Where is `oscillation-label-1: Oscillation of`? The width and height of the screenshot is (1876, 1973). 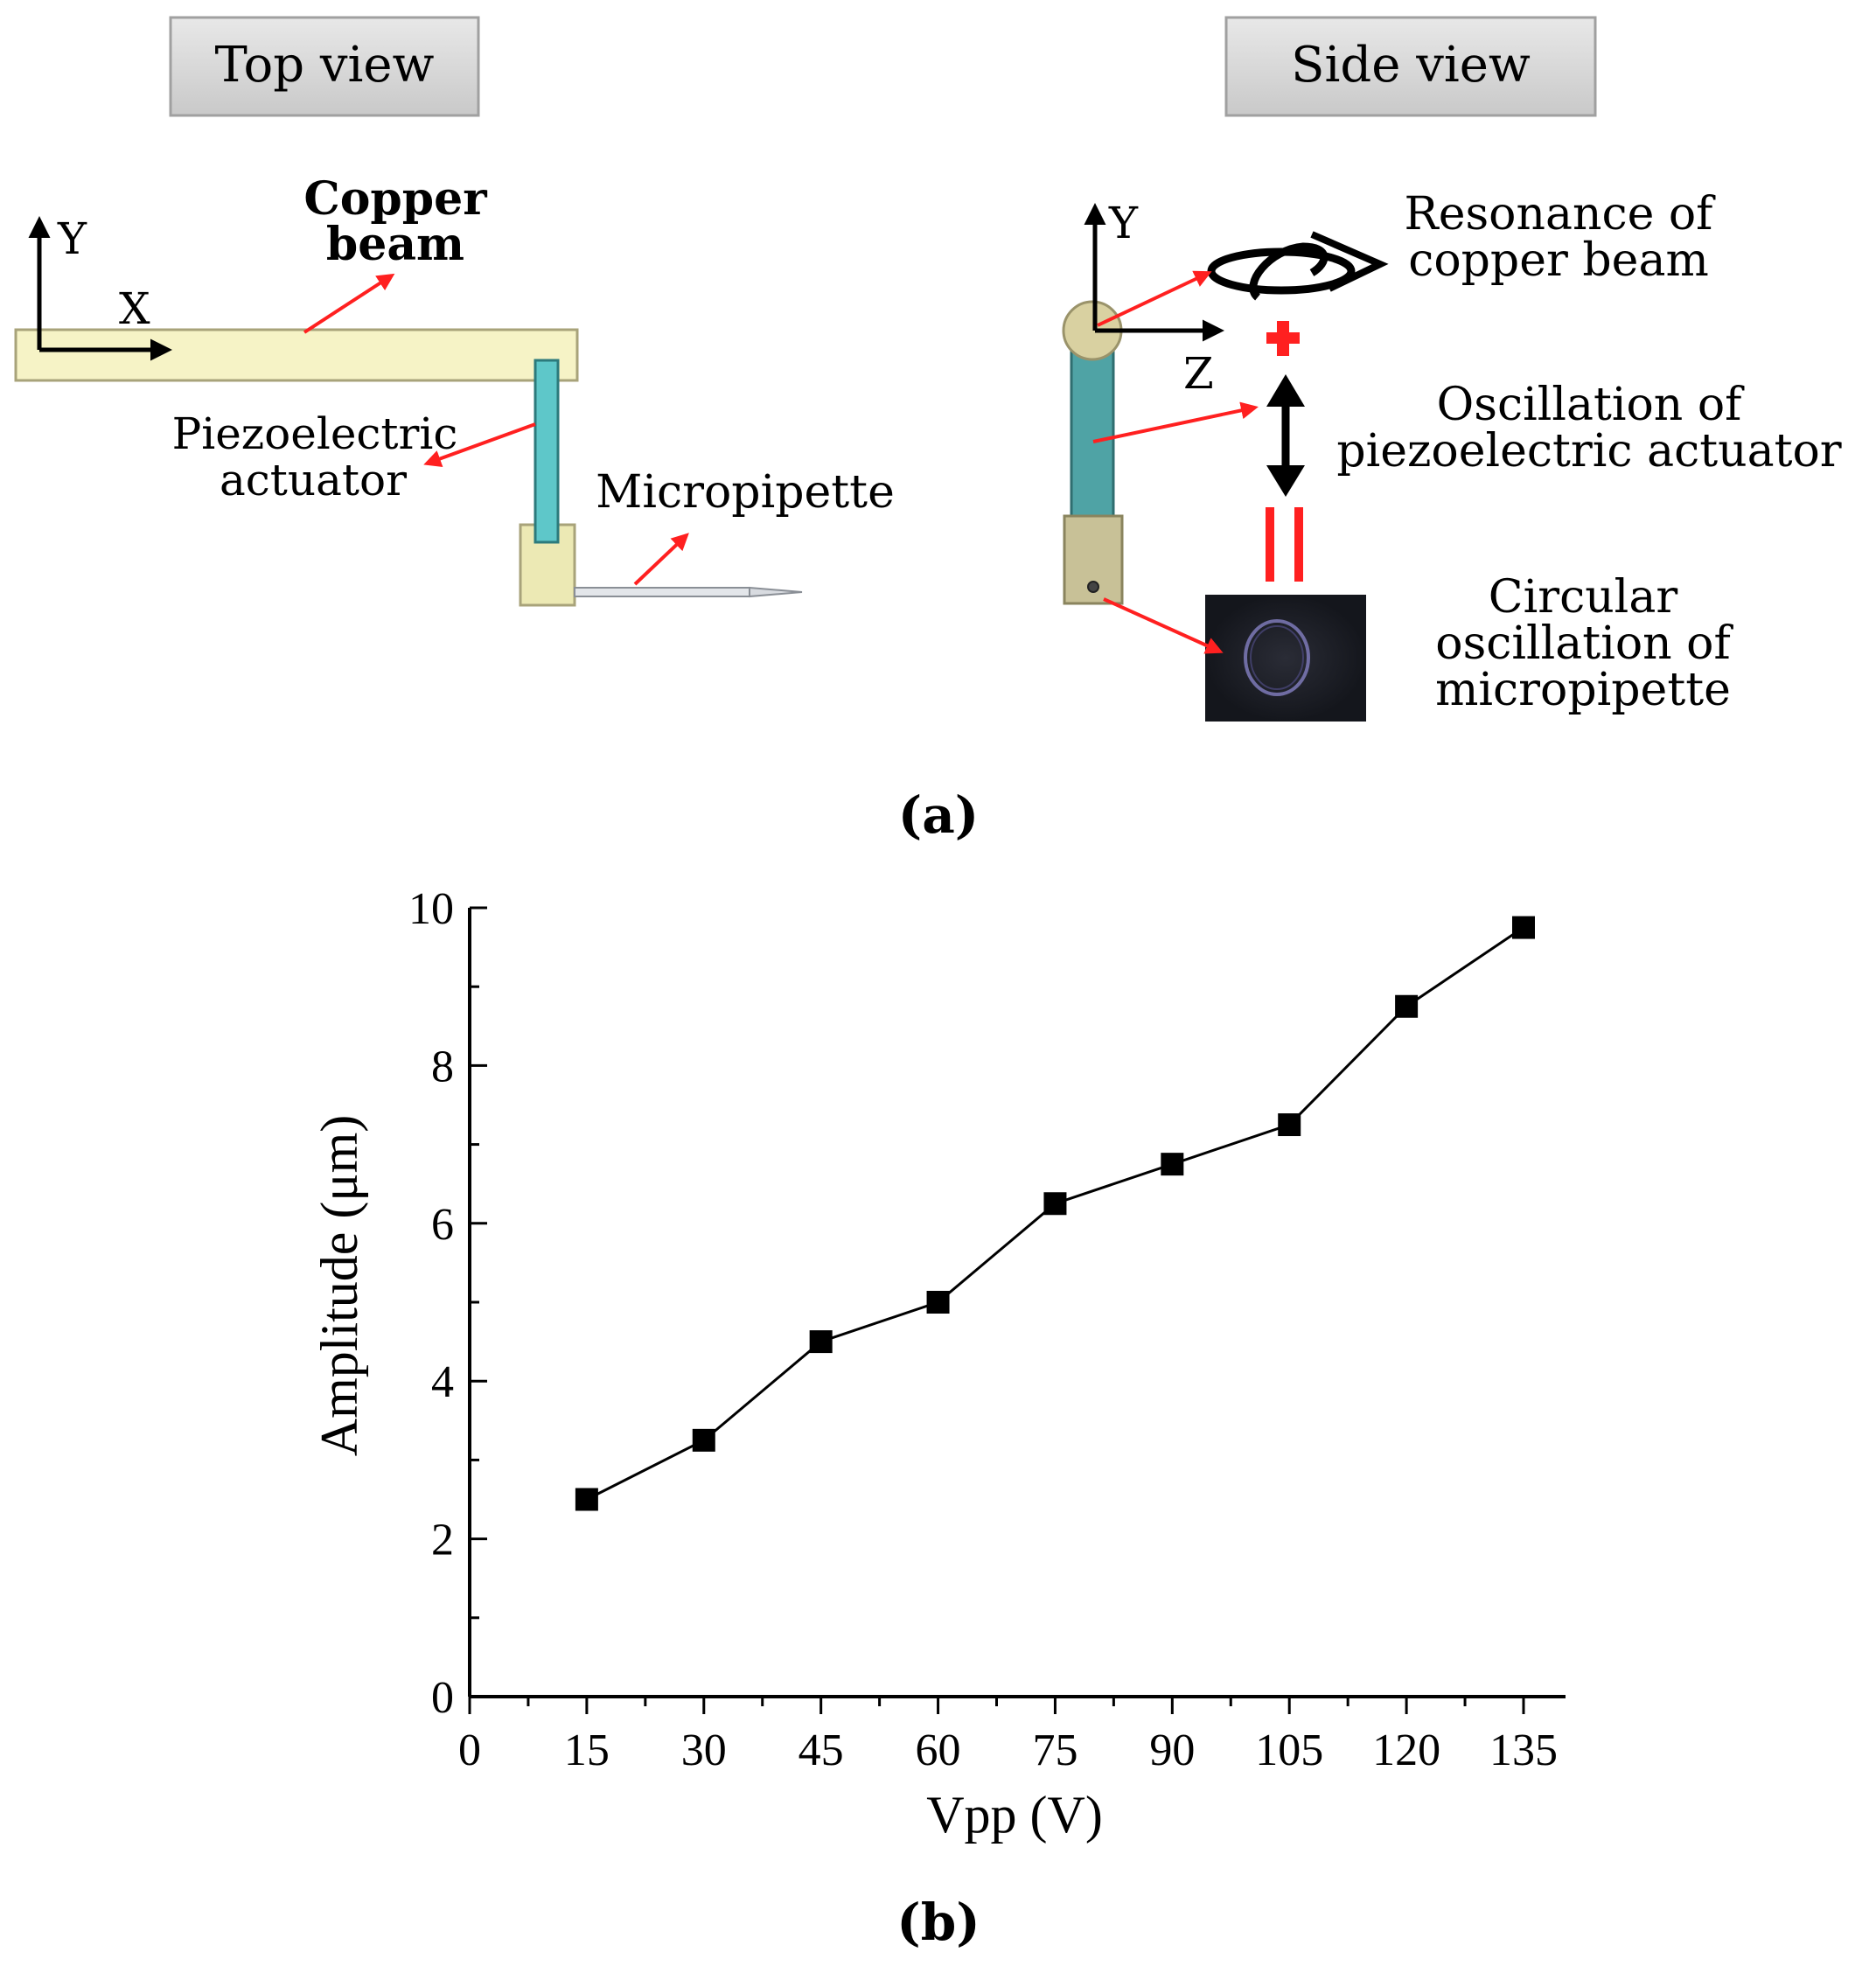
oscillation-label-1: Oscillation of is located at coordinates (1591, 405).